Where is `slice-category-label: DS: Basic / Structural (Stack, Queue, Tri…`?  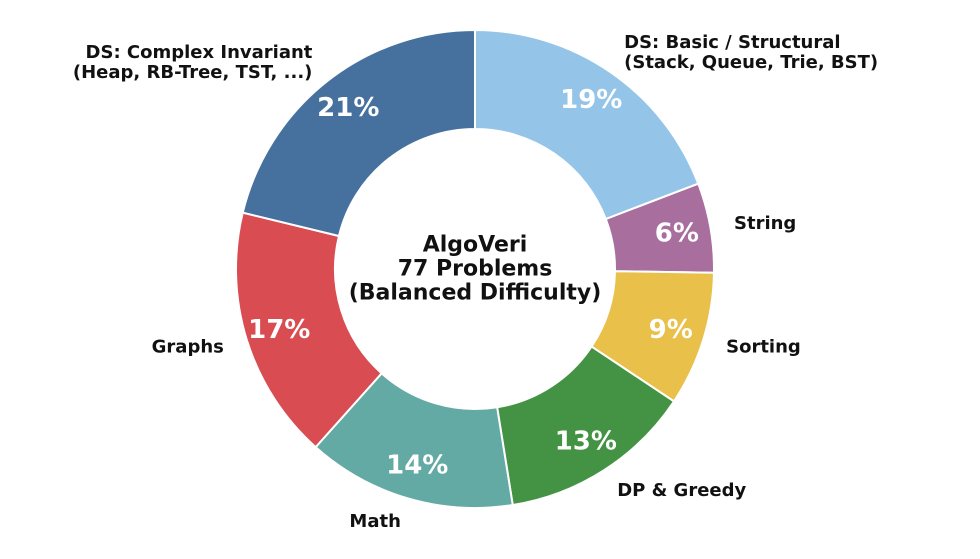
slice-category-label: DS: Basic / Structural (Stack, Queue, Tri… is located at coordinates (751, 52).